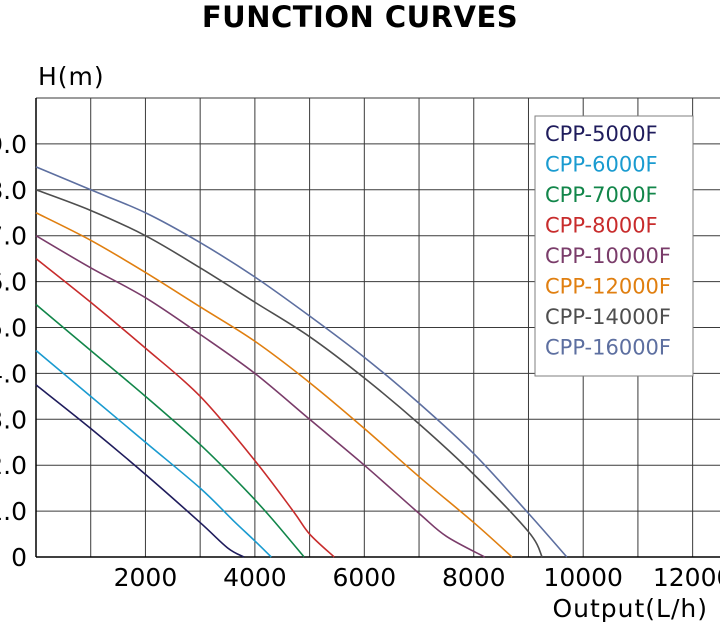 The width and height of the screenshot is (720, 628). What do you see at coordinates (608, 317) in the screenshot?
I see `legend-item-cpp-14000f: CPP-14000F` at bounding box center [608, 317].